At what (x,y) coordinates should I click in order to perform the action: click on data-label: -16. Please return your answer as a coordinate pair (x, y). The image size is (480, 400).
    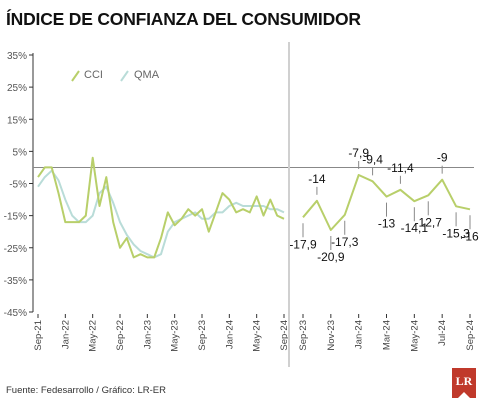
    Looking at the image, I should click on (470, 236).